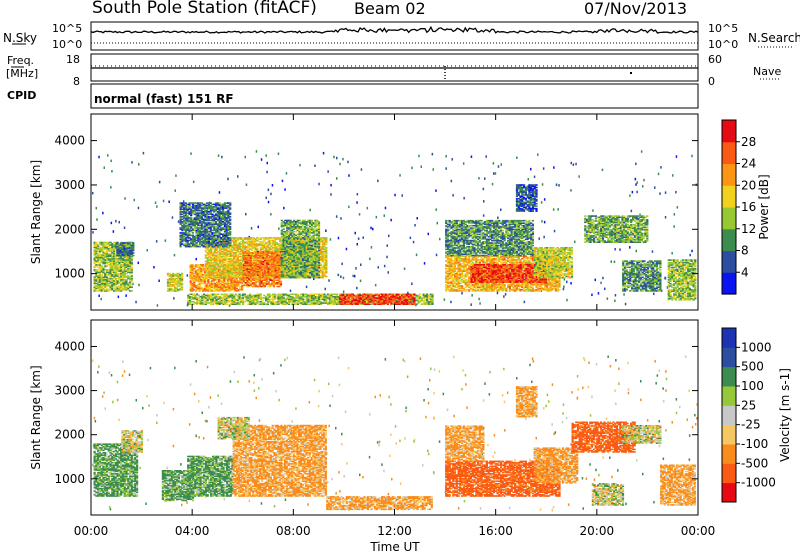  Describe the element at coordinates (394, 96) in the screenshot. I see `cpid-panel-frame` at that location.